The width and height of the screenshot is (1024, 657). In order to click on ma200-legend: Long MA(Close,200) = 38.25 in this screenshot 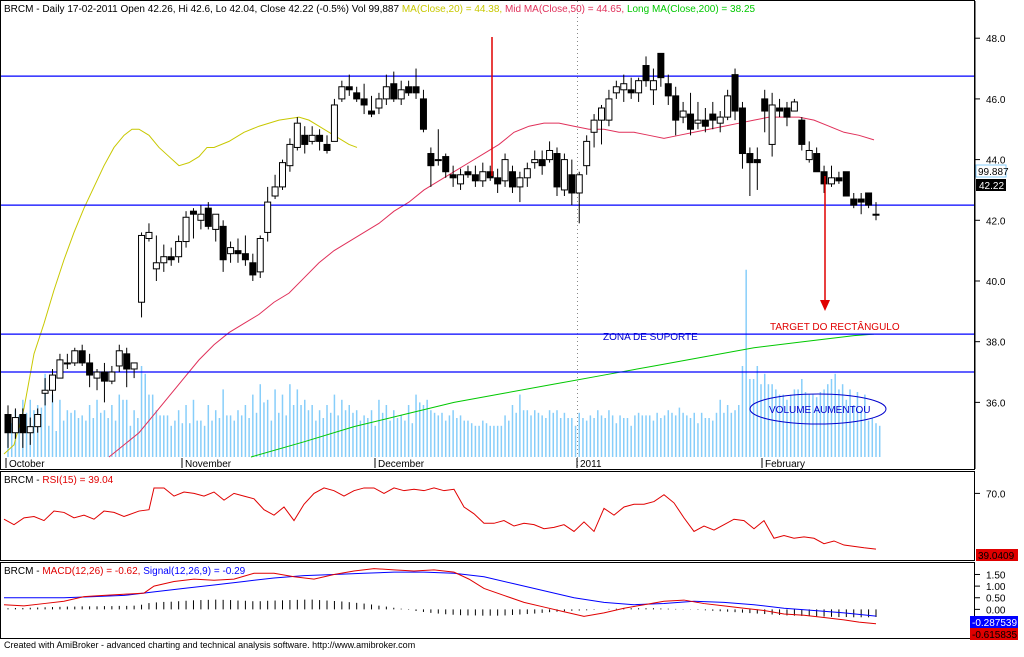, I will do `click(691, 9)`.